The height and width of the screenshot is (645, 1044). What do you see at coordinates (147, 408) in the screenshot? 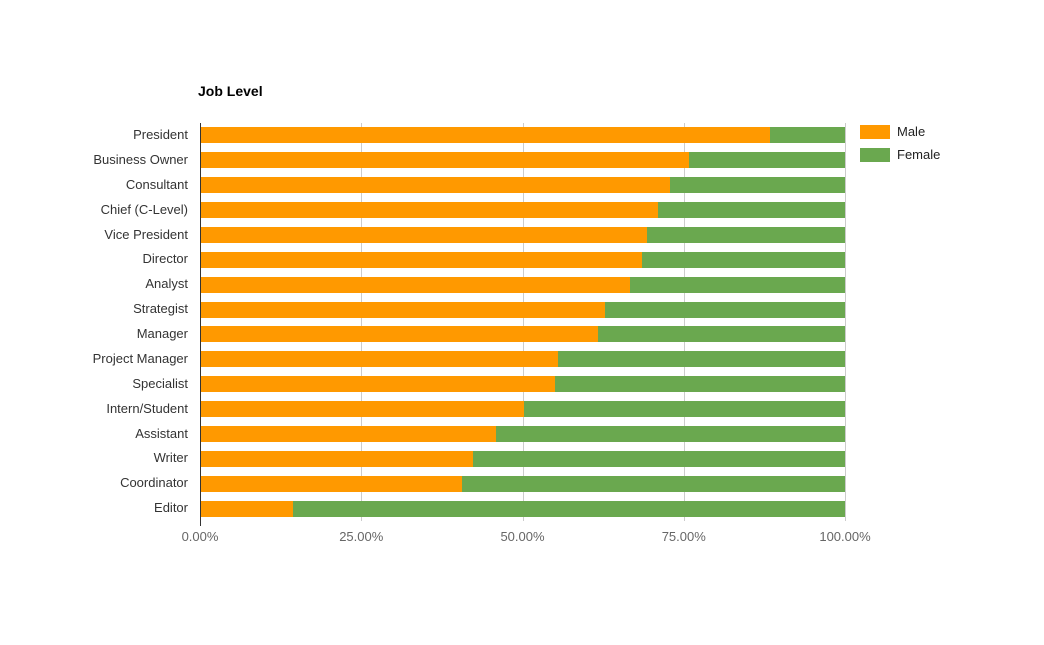
I see `y-axis-label: Intern/Student` at bounding box center [147, 408].